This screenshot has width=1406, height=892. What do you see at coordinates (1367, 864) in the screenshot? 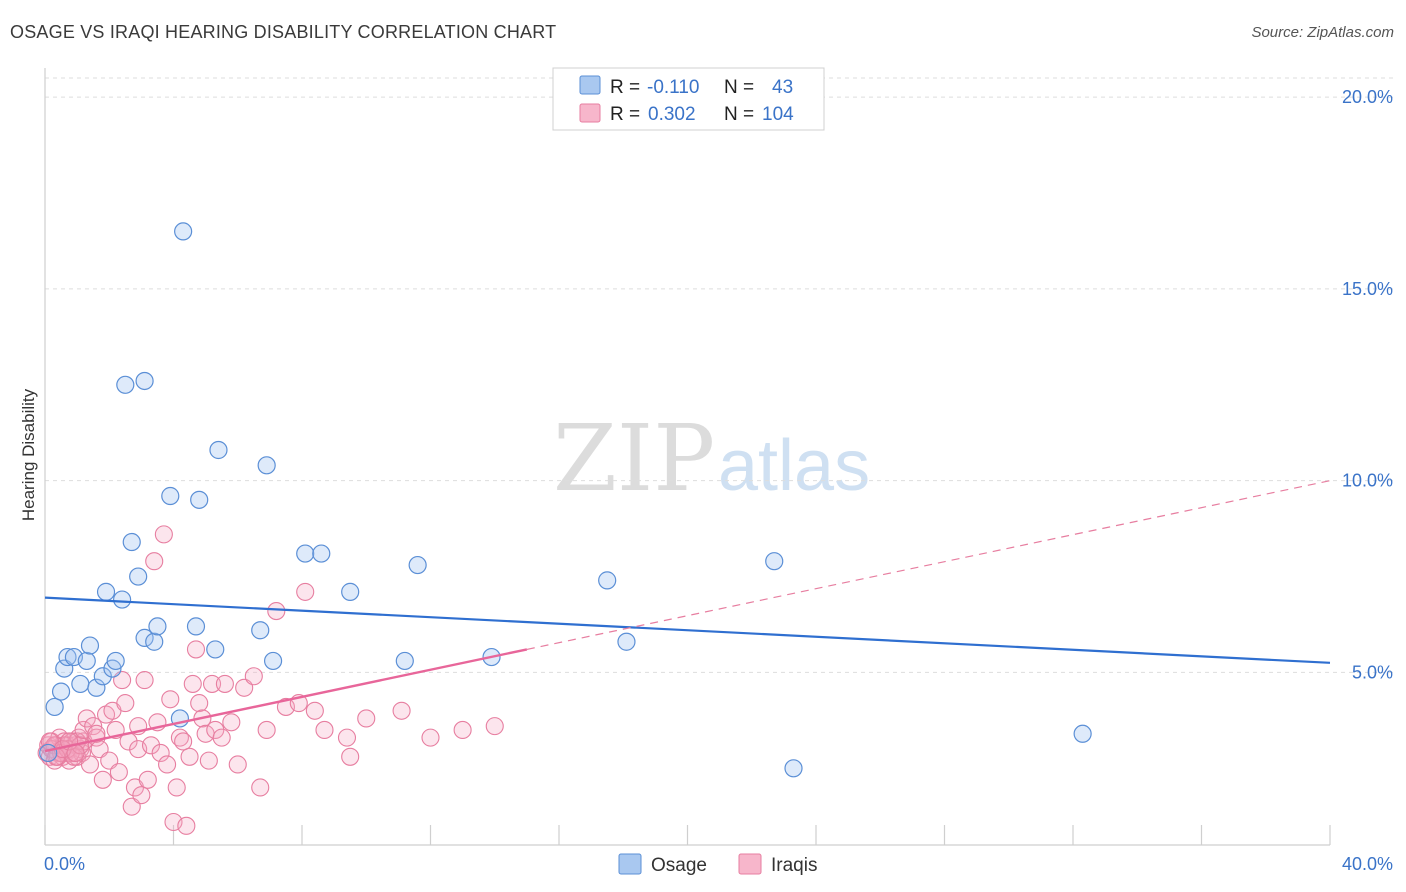
I see `x-tick-label-1: 40.0%` at bounding box center [1367, 864].